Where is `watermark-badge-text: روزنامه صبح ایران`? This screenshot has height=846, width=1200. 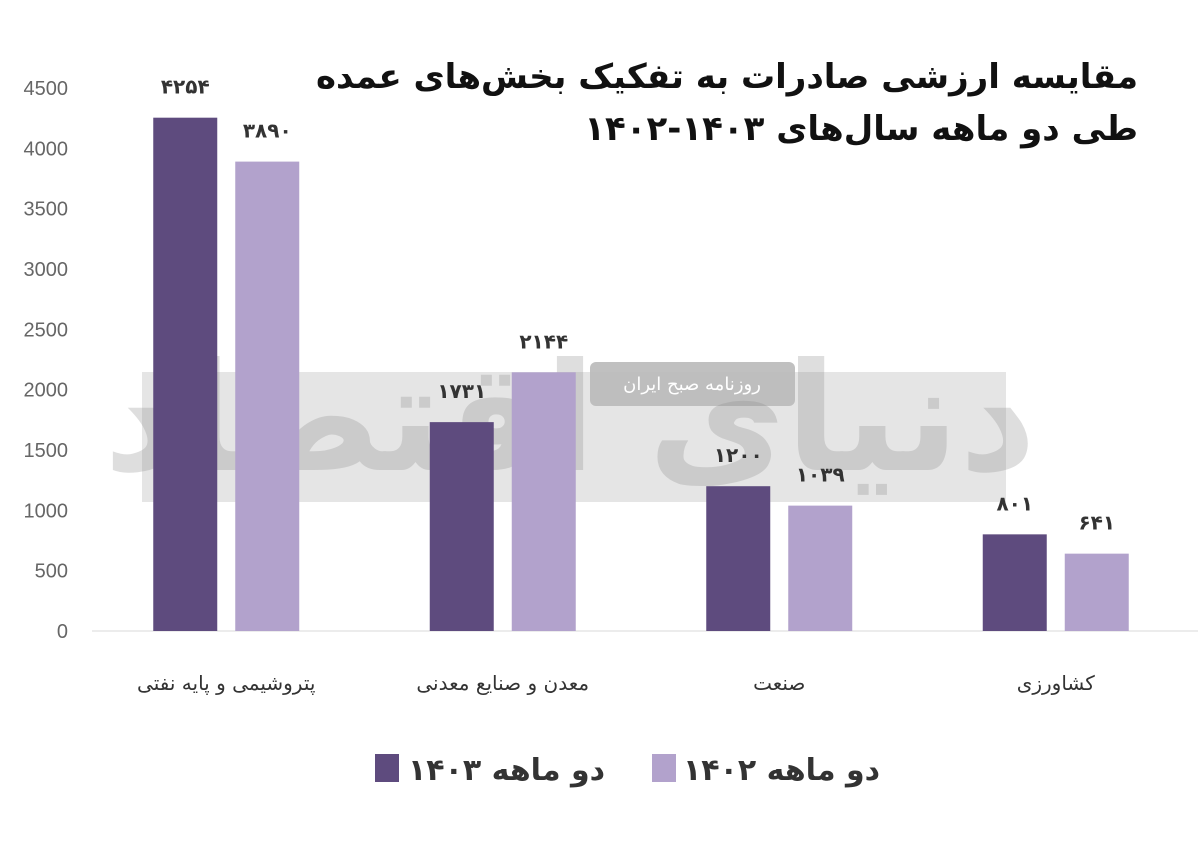 watermark-badge-text: روزنامه صبح ایران is located at coordinates (692, 384).